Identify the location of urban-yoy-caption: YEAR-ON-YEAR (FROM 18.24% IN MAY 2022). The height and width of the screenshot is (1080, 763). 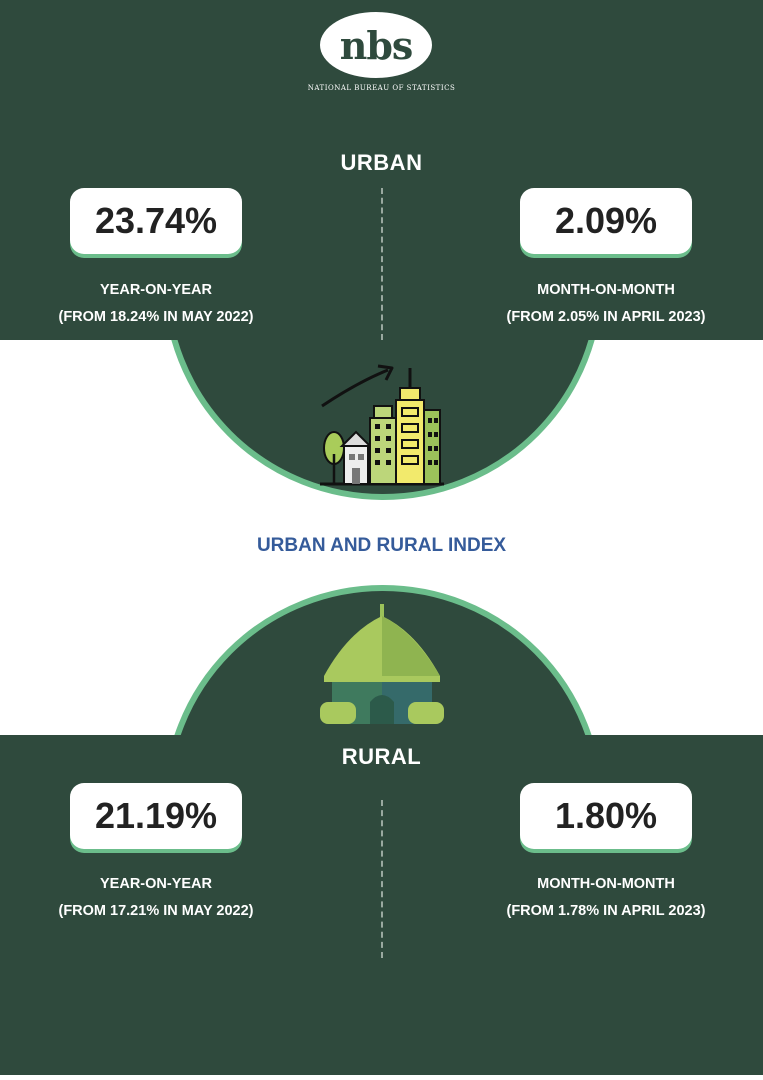
(156, 304).